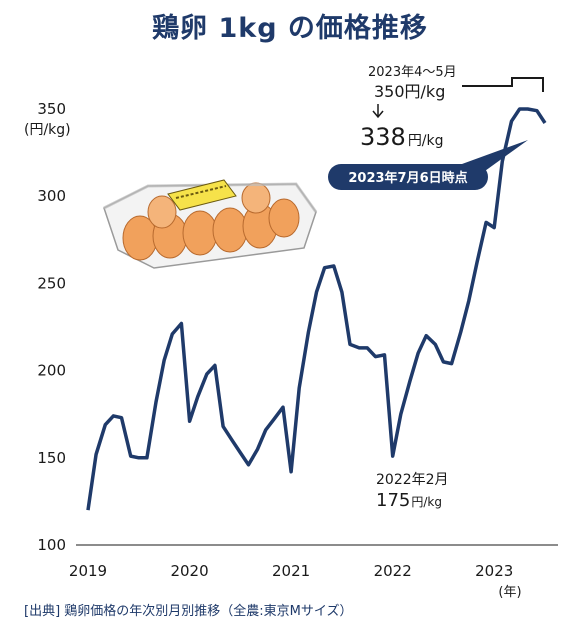  What do you see at coordinates (202, 195) in the screenshot?
I see `carton-label` at bounding box center [202, 195].